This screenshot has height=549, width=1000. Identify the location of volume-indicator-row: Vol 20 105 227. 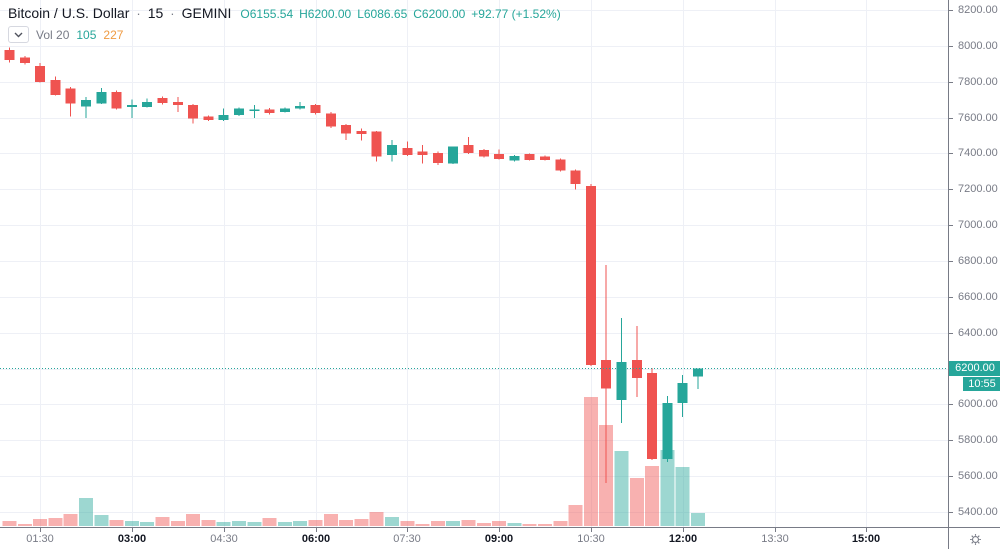
(287, 34).